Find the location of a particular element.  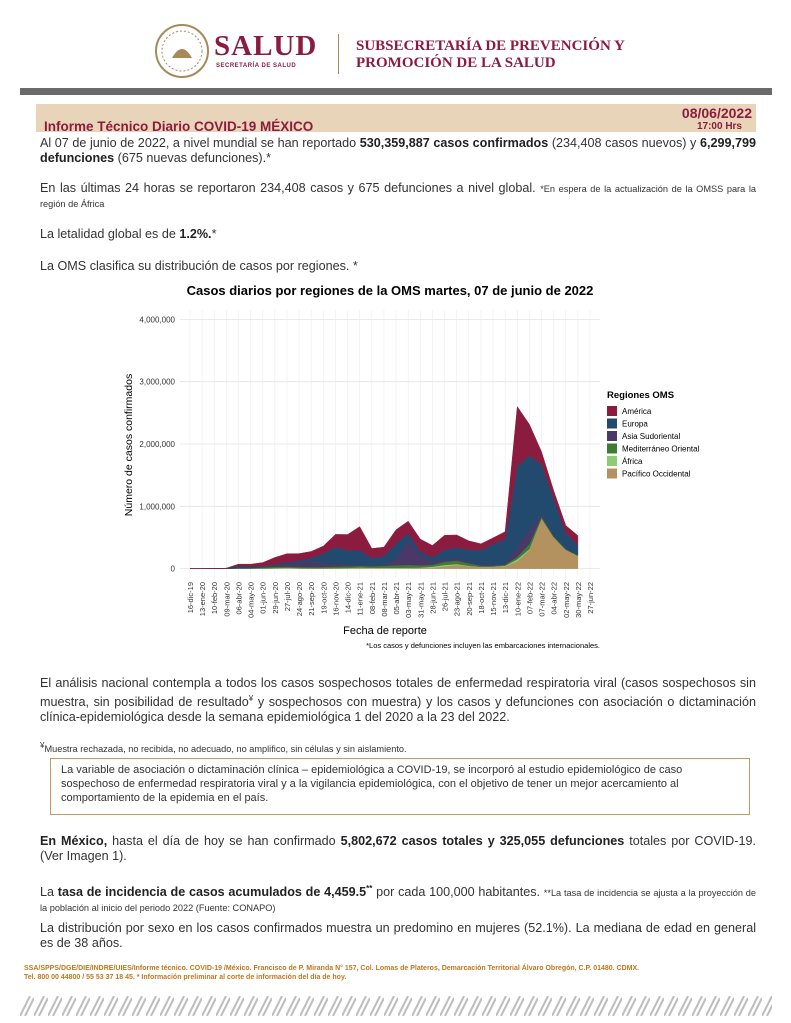

logo-title: SALUD is located at coordinates (266, 46).